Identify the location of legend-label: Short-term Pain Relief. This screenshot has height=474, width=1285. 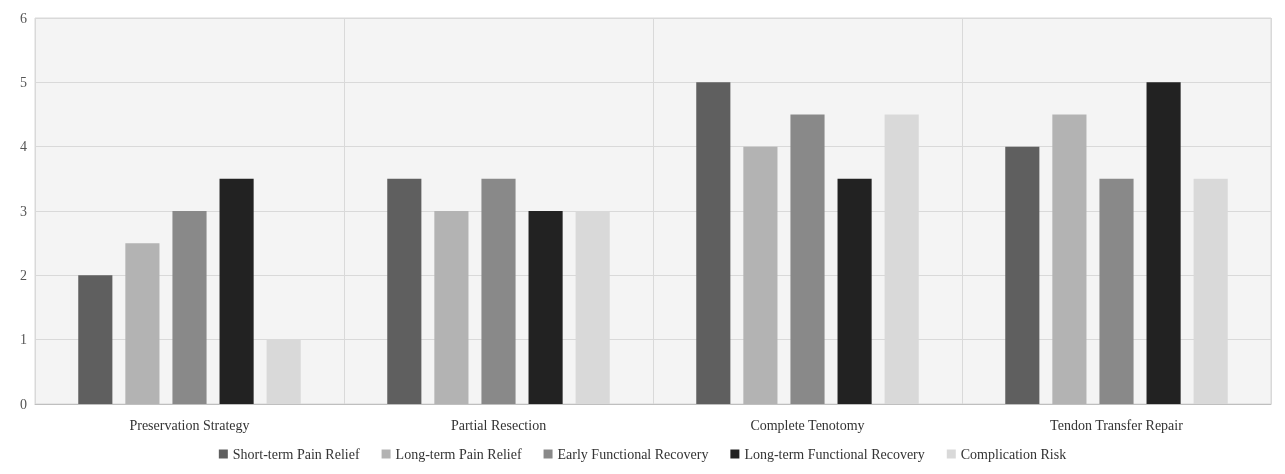
(296, 454).